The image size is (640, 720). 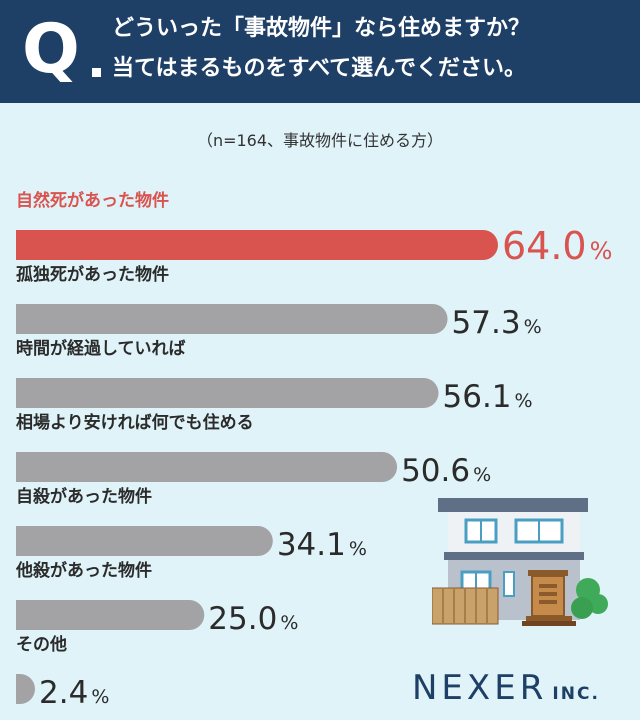 What do you see at coordinates (41, 644) in the screenshot?
I see `category-label: その他` at bounding box center [41, 644].